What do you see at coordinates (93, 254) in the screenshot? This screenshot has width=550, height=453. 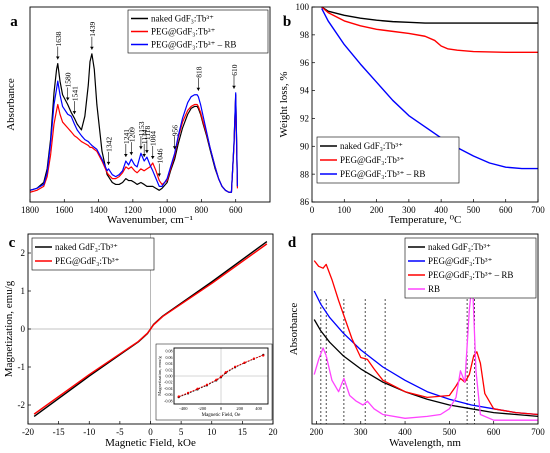 I see `panel-c-legend-box` at bounding box center [93, 254].